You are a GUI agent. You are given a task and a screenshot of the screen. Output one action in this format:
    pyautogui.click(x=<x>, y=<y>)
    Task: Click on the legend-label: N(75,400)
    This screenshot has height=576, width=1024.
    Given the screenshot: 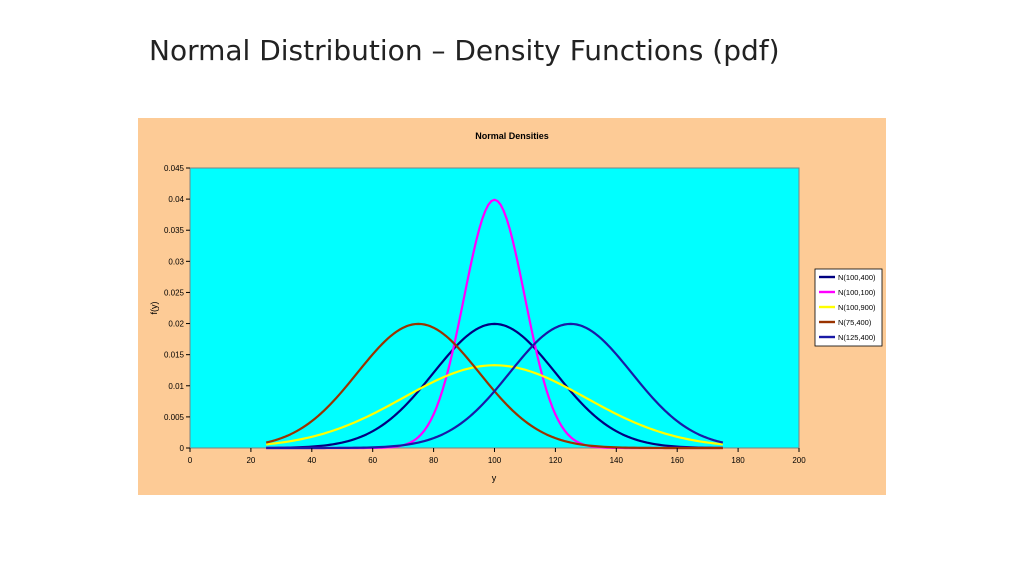 What is the action you would take?
    pyautogui.click(x=855, y=322)
    